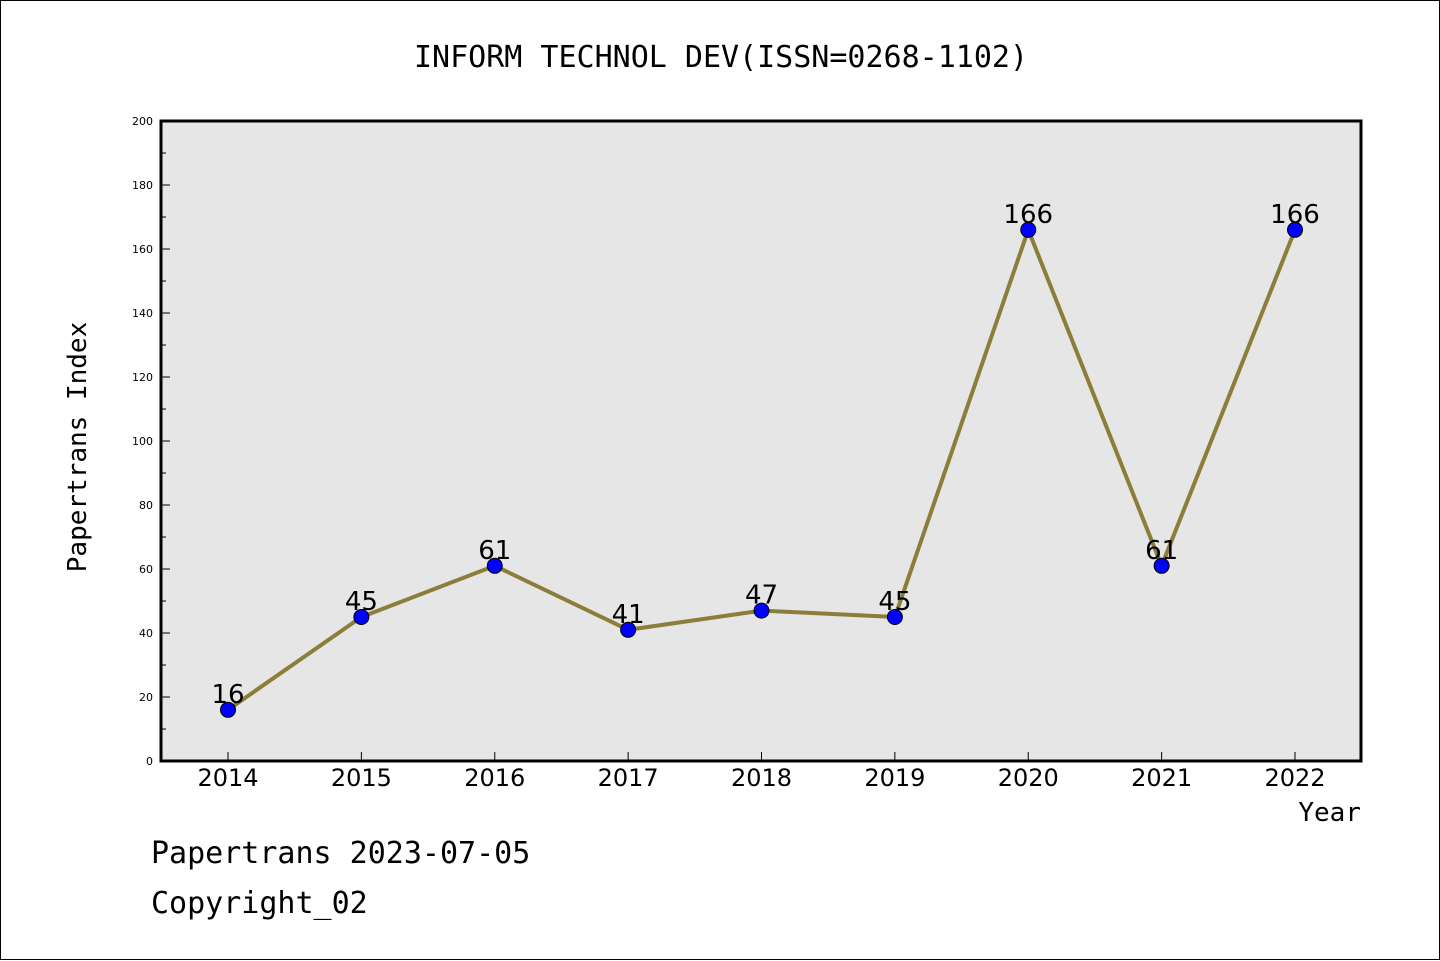  What do you see at coordinates (494, 551) in the screenshot?
I see `data-label-2016: 61` at bounding box center [494, 551].